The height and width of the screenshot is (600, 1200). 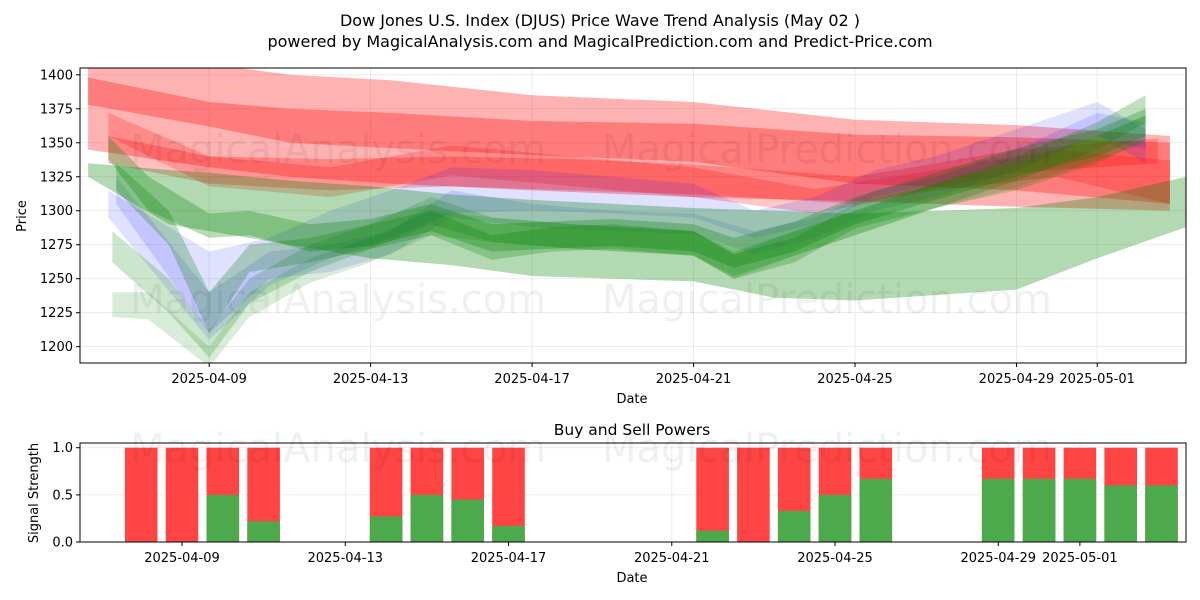 I want to click on price-x-tick-label: 2025-04-17, so click(x=532, y=379).